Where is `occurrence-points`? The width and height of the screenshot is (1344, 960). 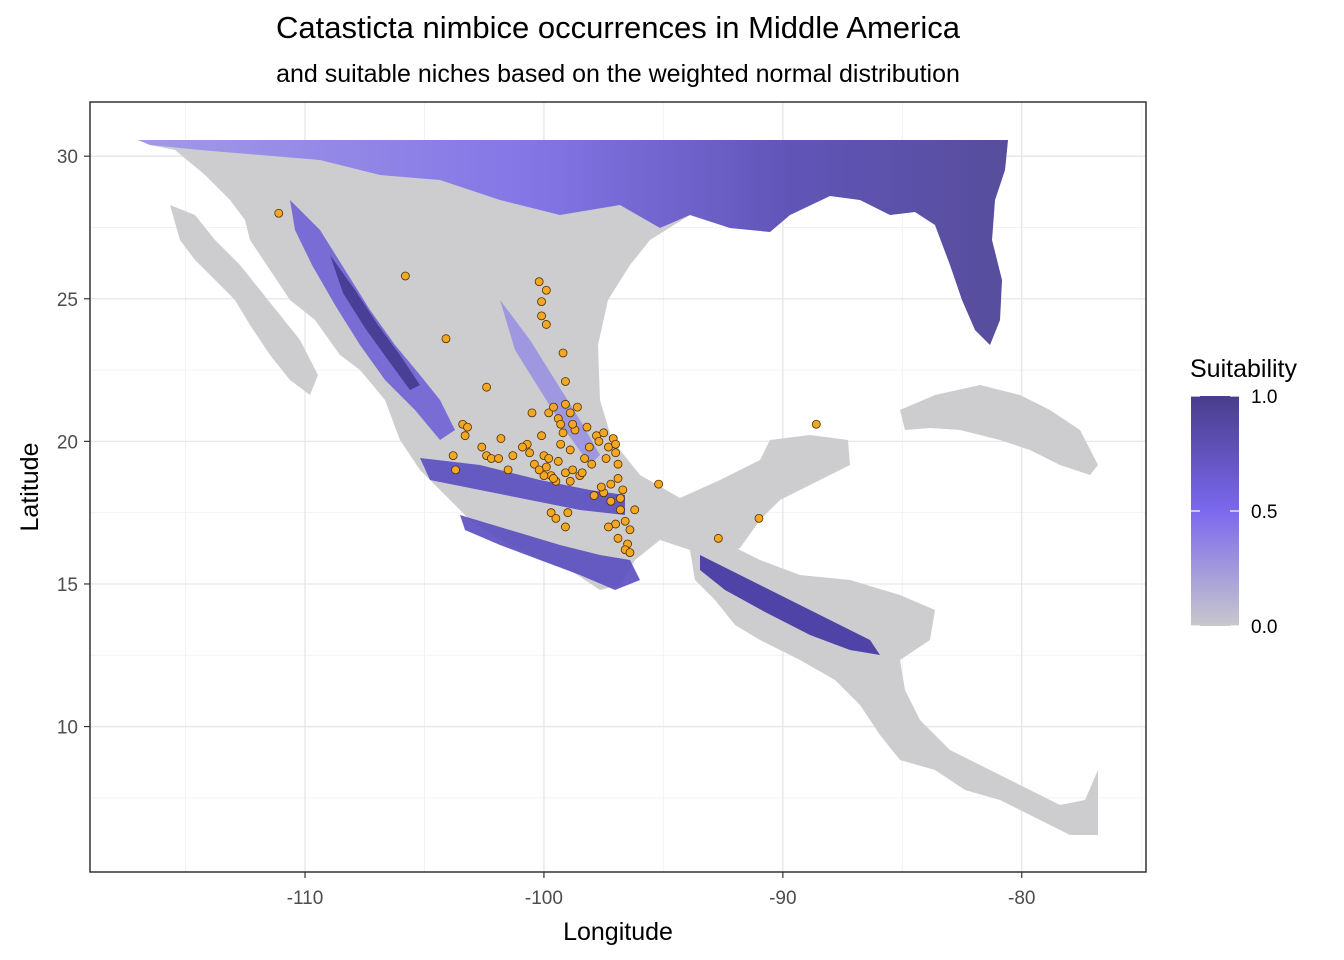 occurrence-points is located at coordinates (547, 382).